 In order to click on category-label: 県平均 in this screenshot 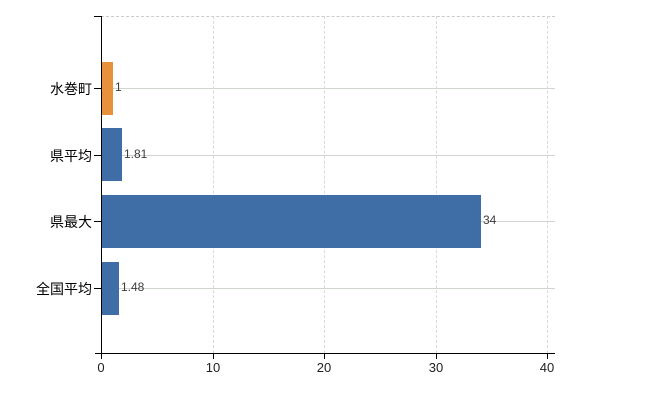, I will do `click(71, 156)`.